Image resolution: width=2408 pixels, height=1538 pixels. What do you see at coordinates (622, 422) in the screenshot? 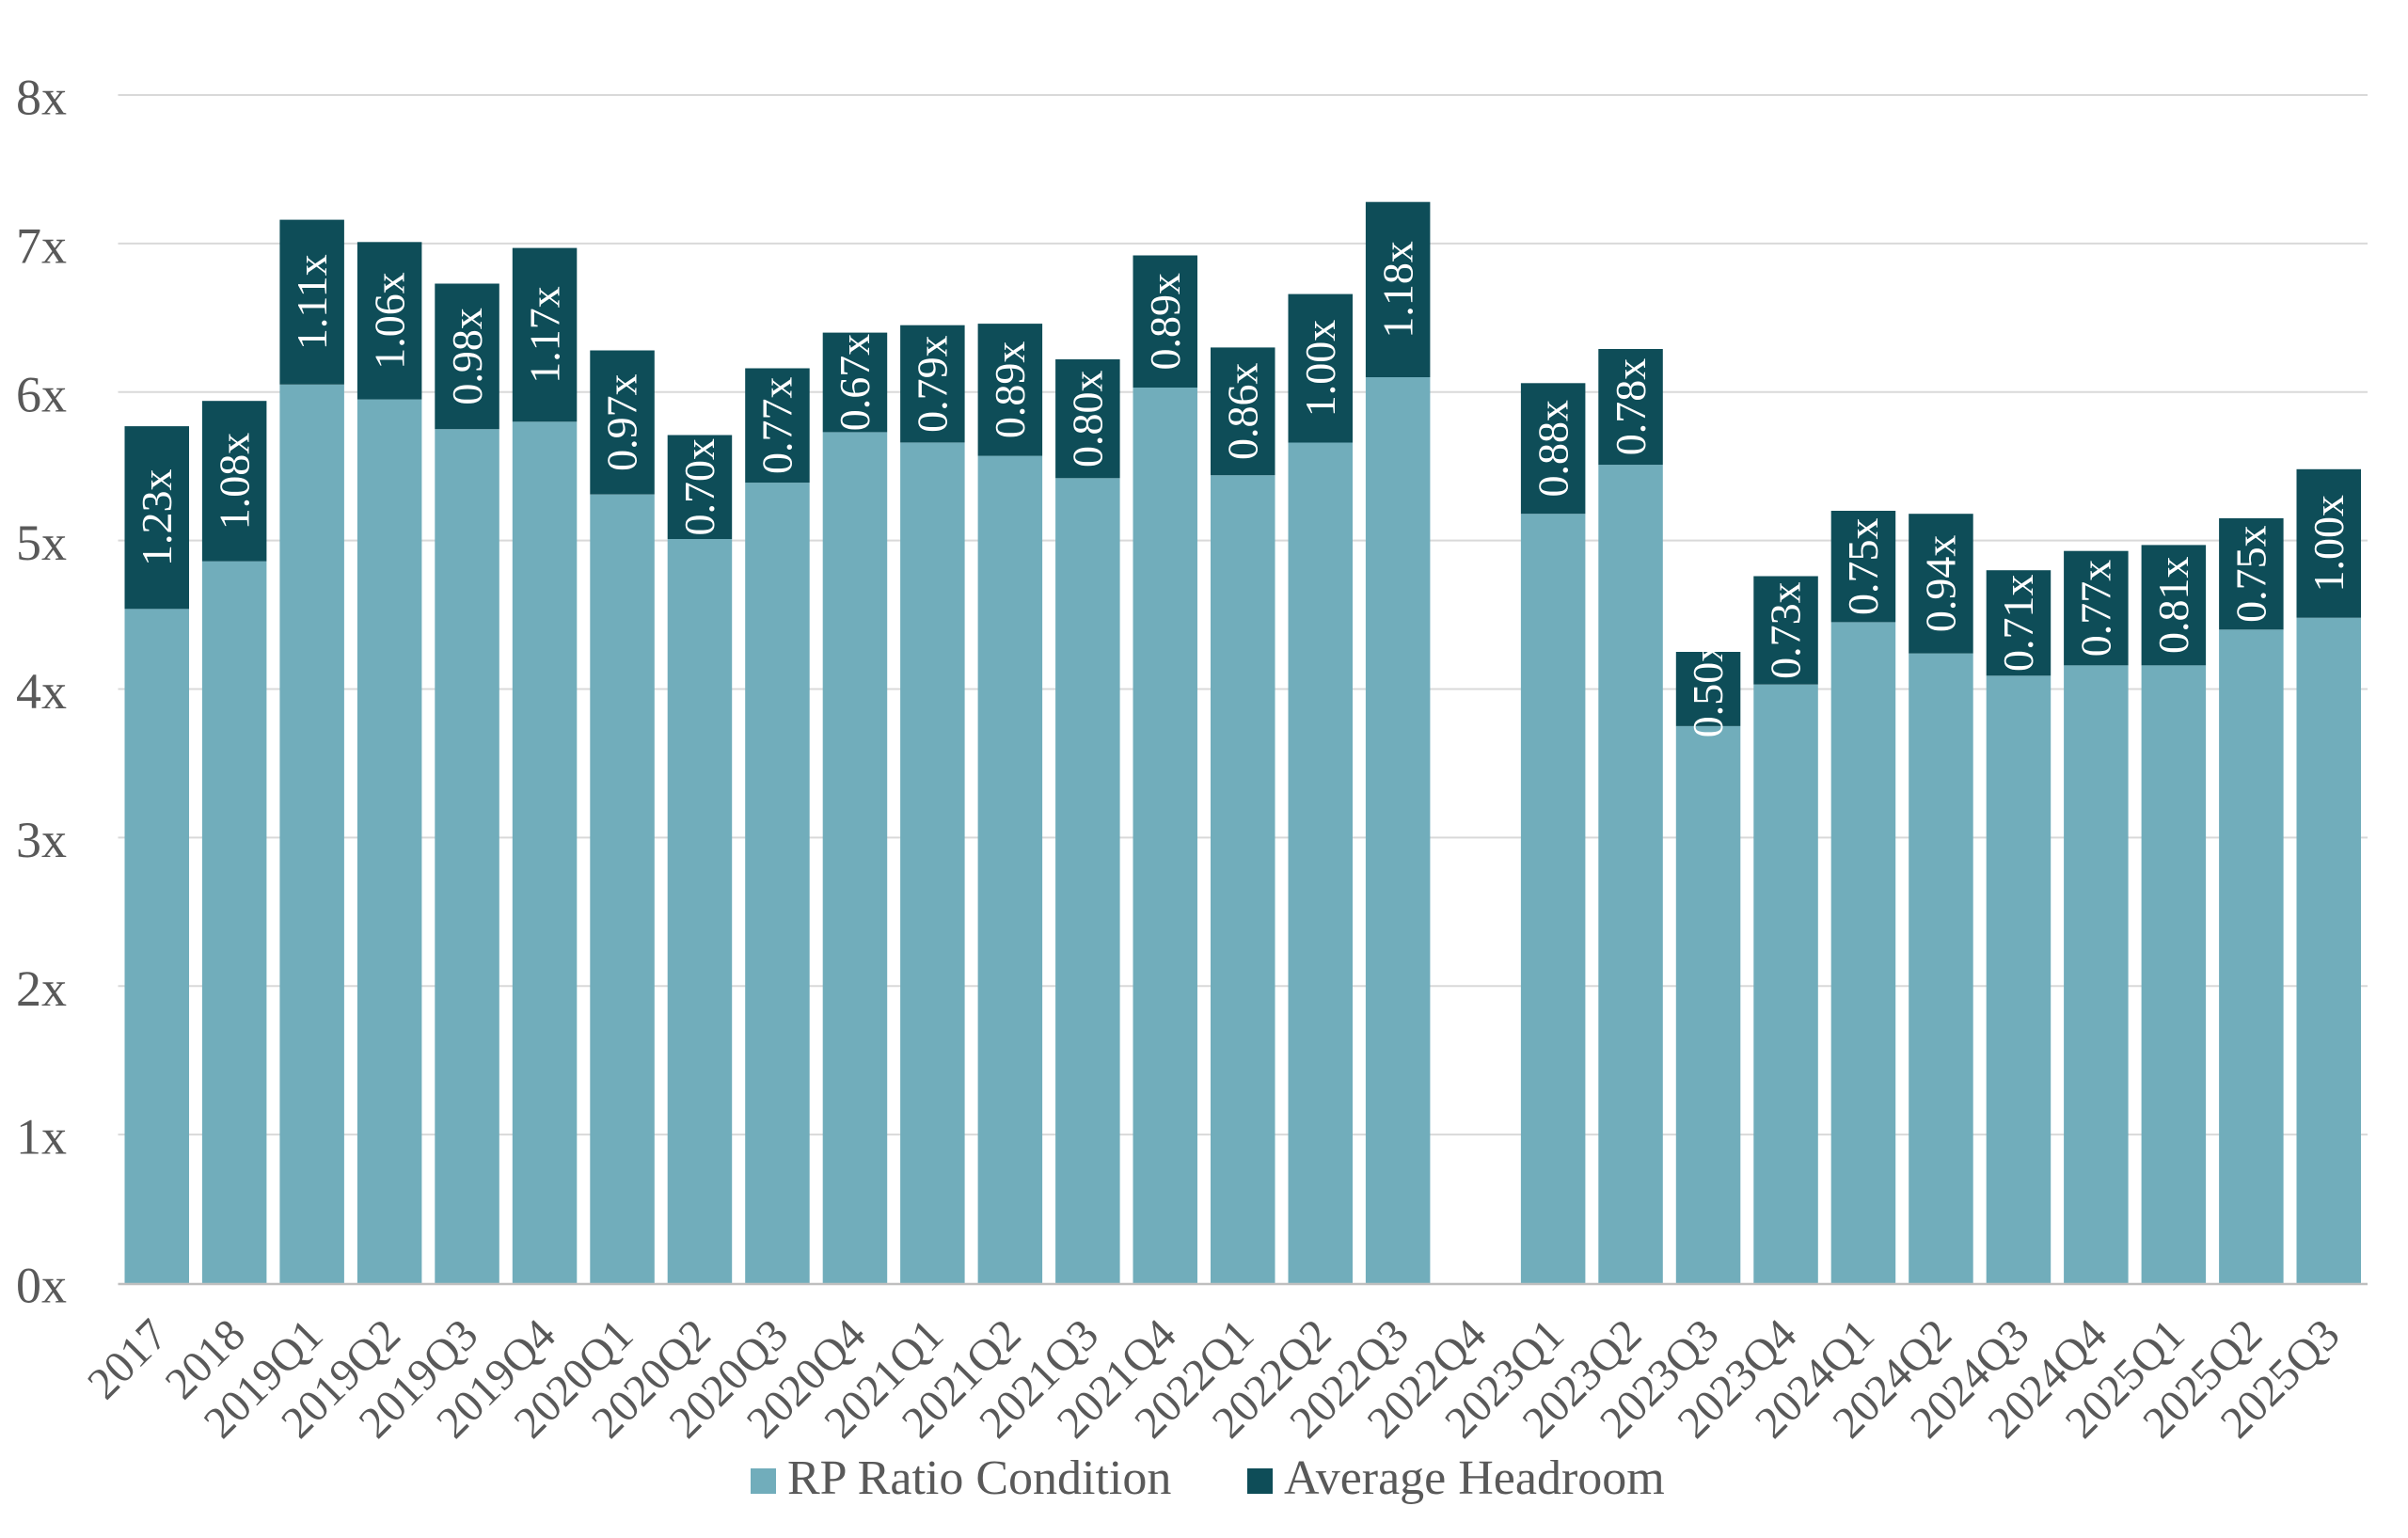
I see `svg-text: 0.97x` at bounding box center [622, 422].